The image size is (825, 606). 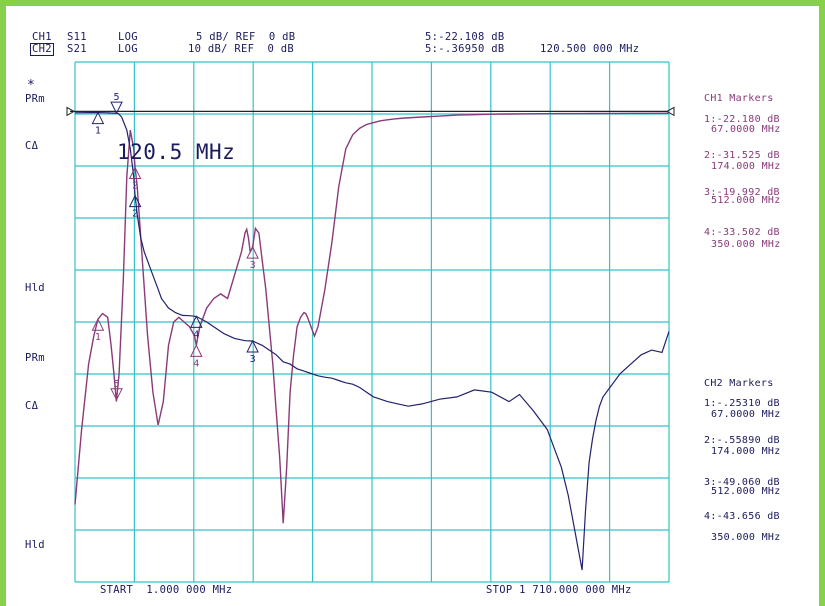 What do you see at coordinates (176, 152) in the screenshot?
I see `active-marker-frequency: 120.5 MHz` at bounding box center [176, 152].